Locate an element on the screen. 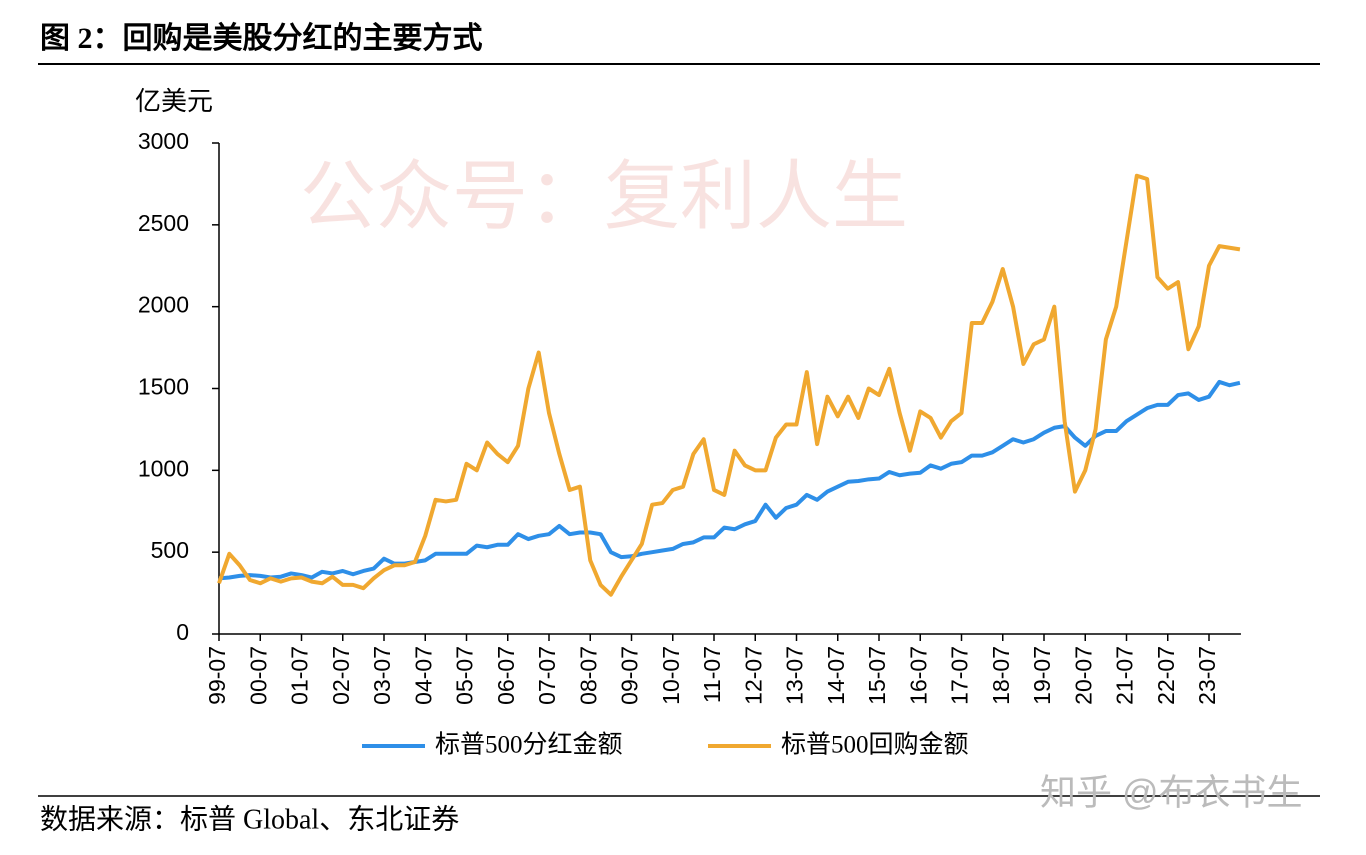 The height and width of the screenshot is (855, 1366). y-tick-label: 2500 is located at coordinates (163, 223).